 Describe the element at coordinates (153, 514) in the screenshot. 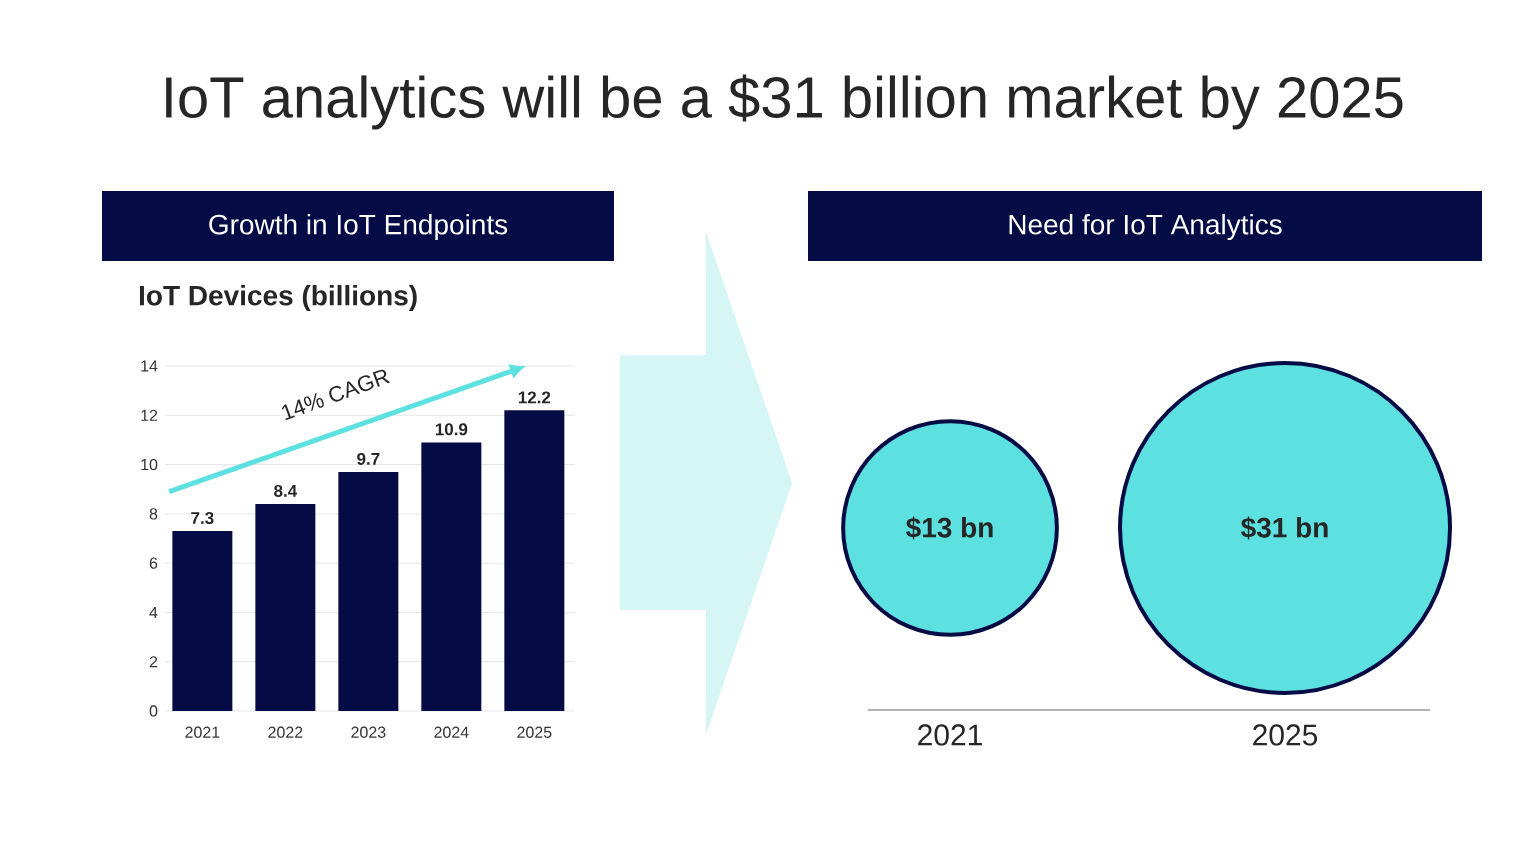

I see `y-tick-label: 8` at that location.